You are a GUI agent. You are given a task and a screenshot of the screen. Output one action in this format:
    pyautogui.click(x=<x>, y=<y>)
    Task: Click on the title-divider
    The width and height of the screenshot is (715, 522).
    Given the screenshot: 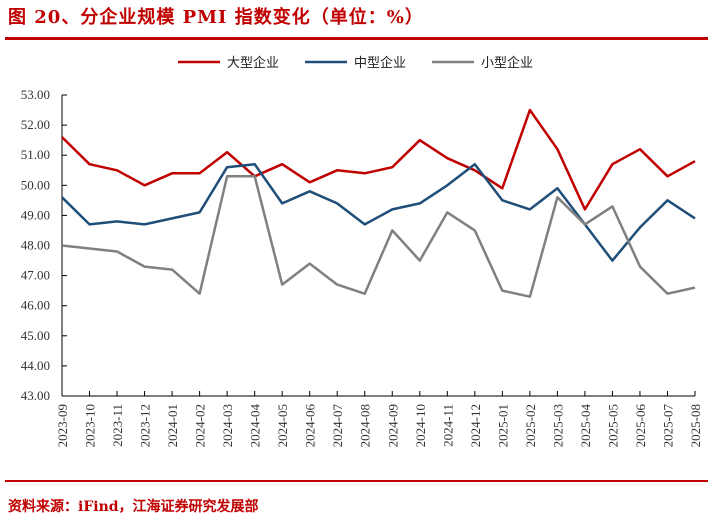 What is the action you would take?
    pyautogui.click(x=356, y=38)
    